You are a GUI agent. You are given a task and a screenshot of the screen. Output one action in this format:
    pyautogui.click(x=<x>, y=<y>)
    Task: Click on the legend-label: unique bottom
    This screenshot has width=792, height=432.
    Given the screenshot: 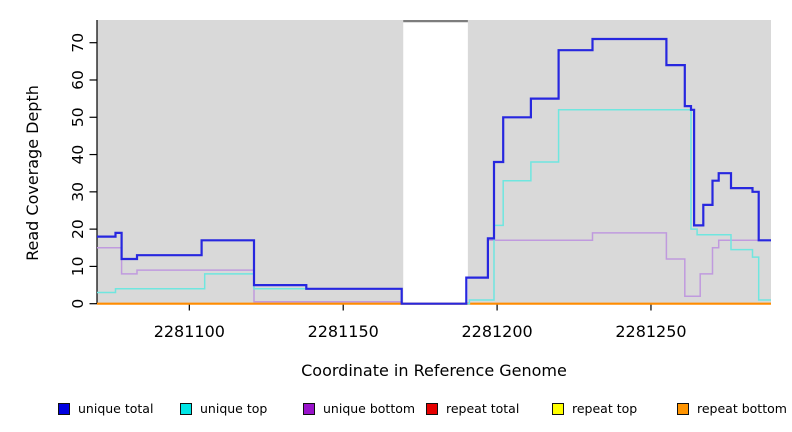 What is the action you would take?
    pyautogui.click(x=369, y=408)
    